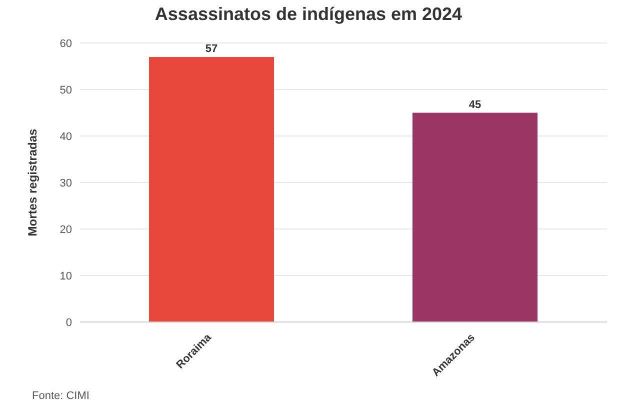  I want to click on y-tick-label: 20, so click(66, 230).